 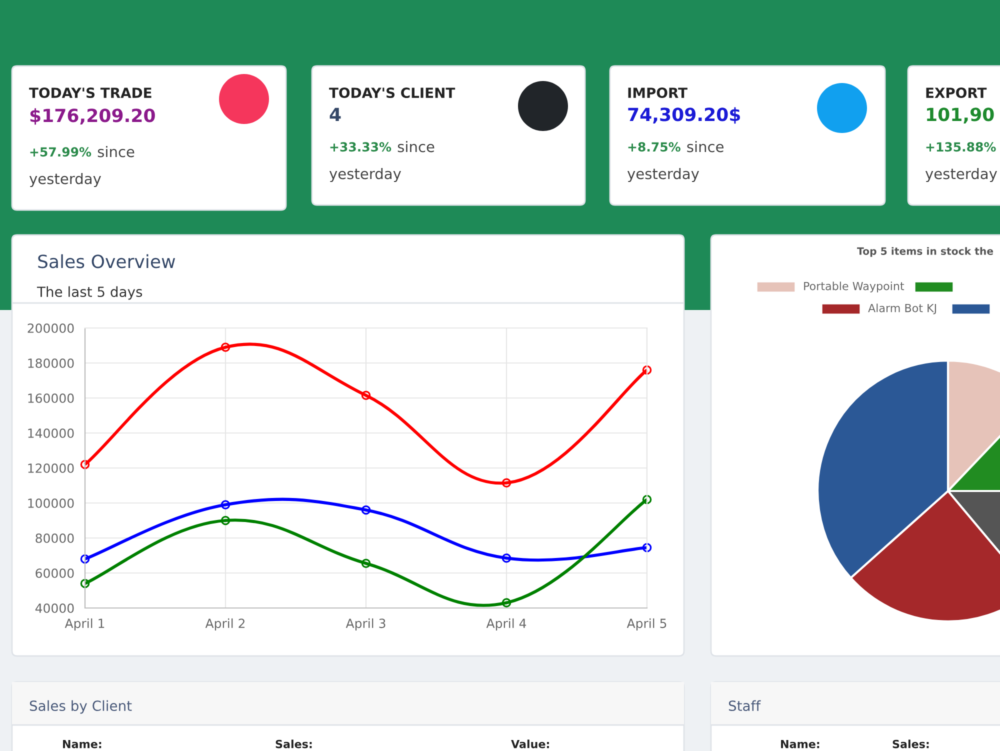 What do you see at coordinates (51, 328) in the screenshot?
I see `y-tick-label: 200000` at bounding box center [51, 328].